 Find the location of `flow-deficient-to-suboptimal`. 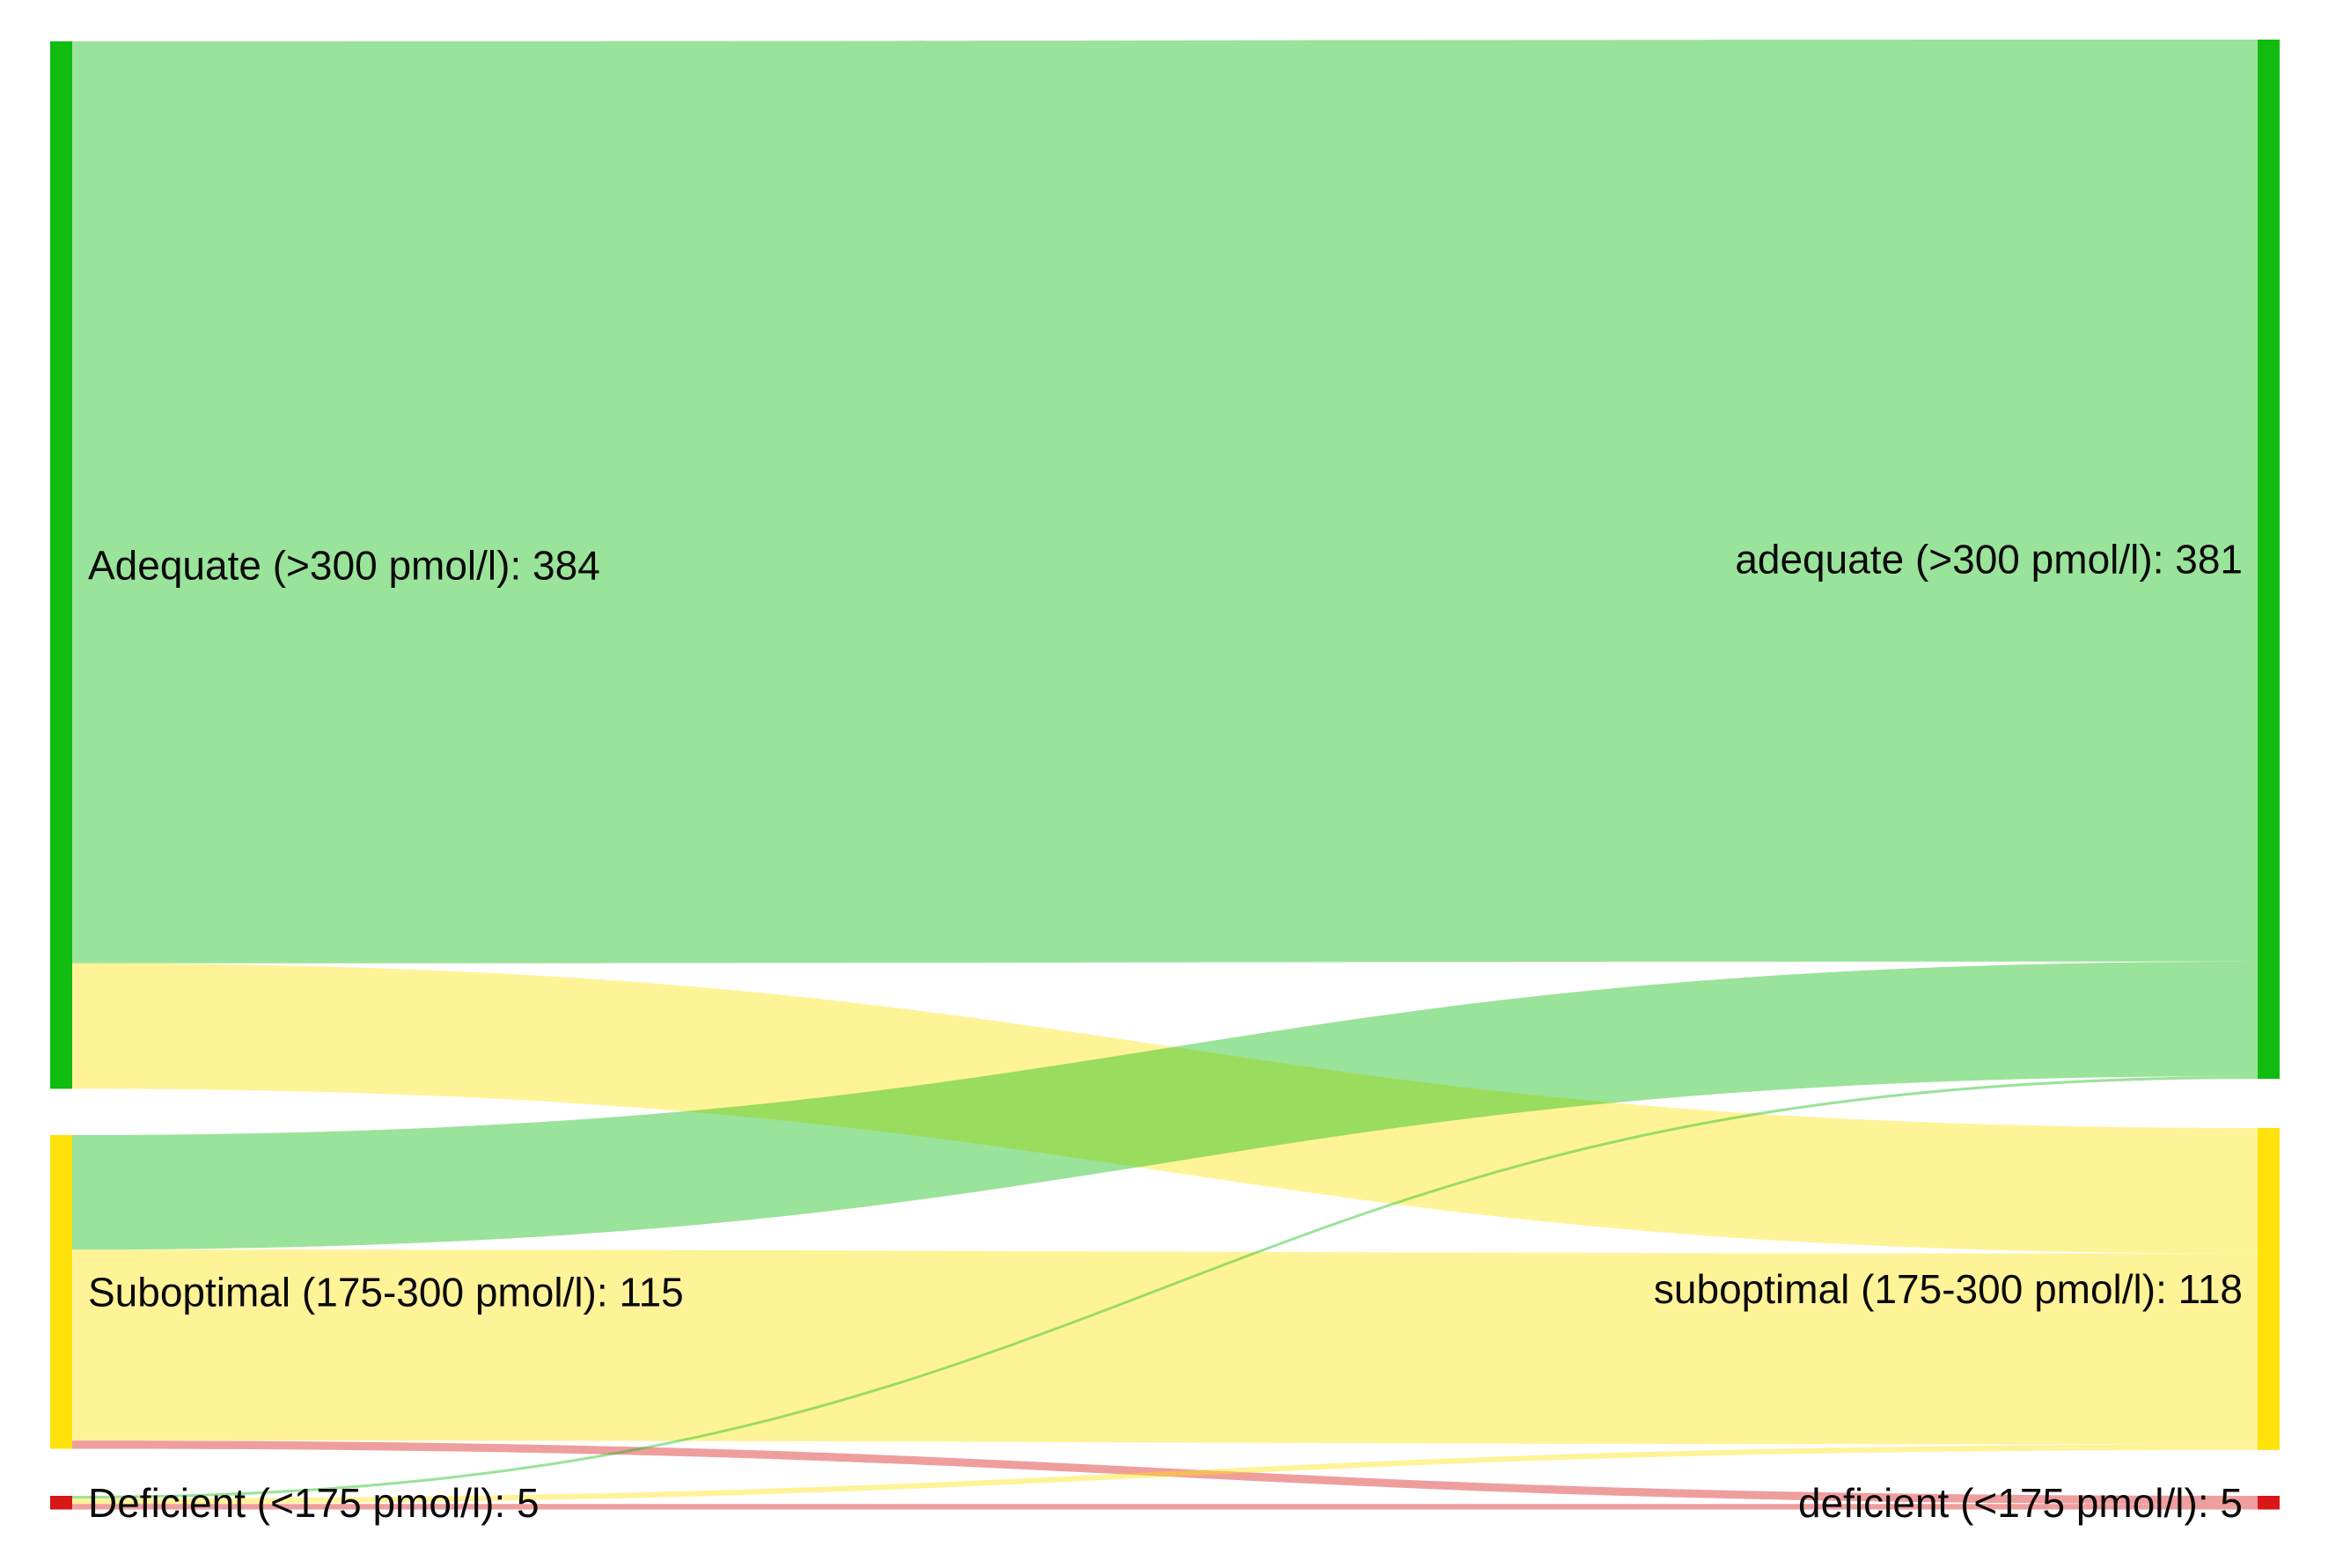

flow-deficient-to-suboptimal is located at coordinates (1165, 1474).